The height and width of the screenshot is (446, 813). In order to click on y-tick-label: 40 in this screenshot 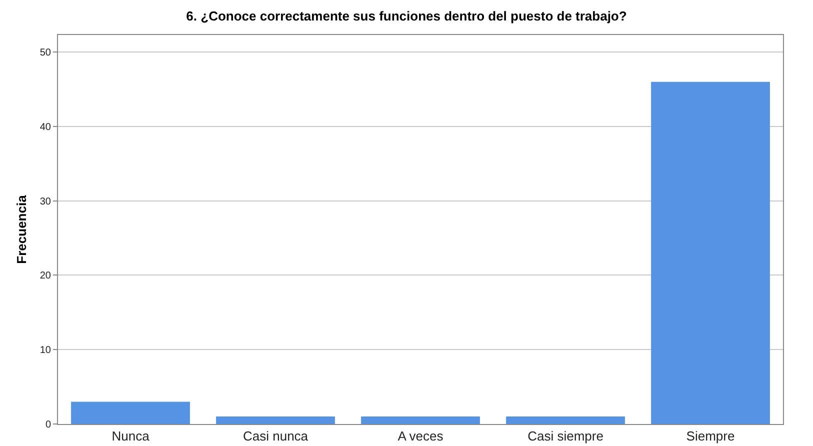, I will do `click(46, 127)`.